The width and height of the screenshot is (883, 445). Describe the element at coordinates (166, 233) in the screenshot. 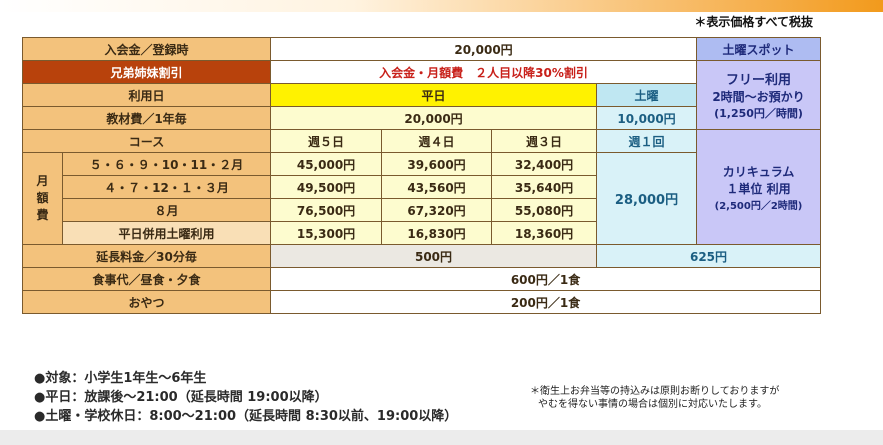

I see `monthly-months-label: 平日併用土曜利用` at that location.